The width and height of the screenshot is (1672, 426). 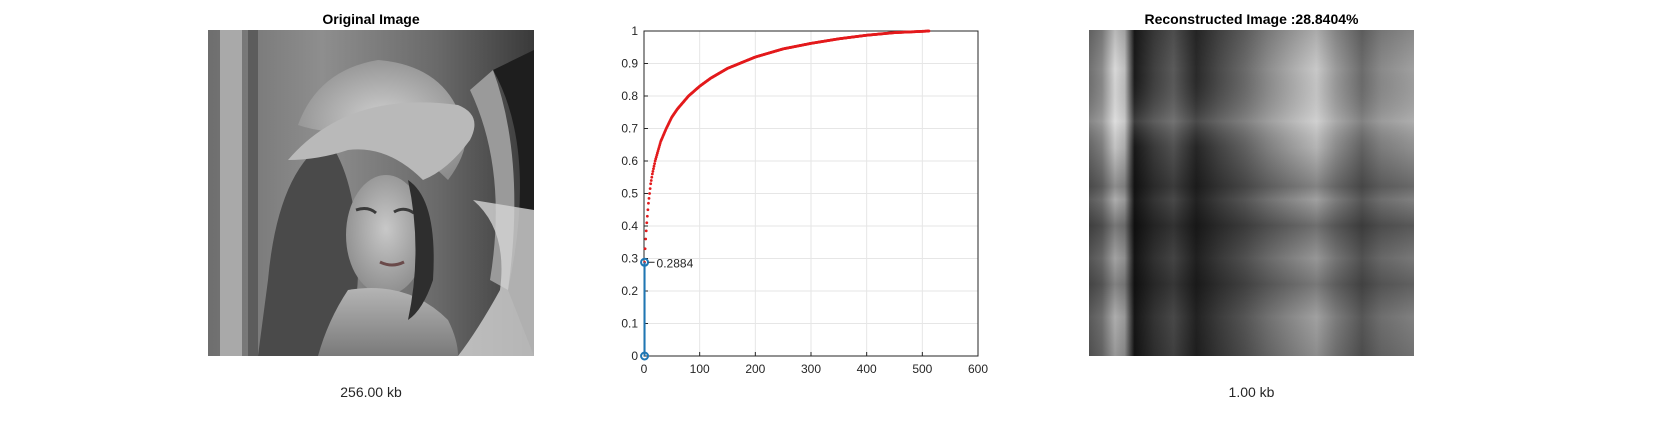 What do you see at coordinates (644, 369) in the screenshot?
I see `x-tick-label: 0` at bounding box center [644, 369].